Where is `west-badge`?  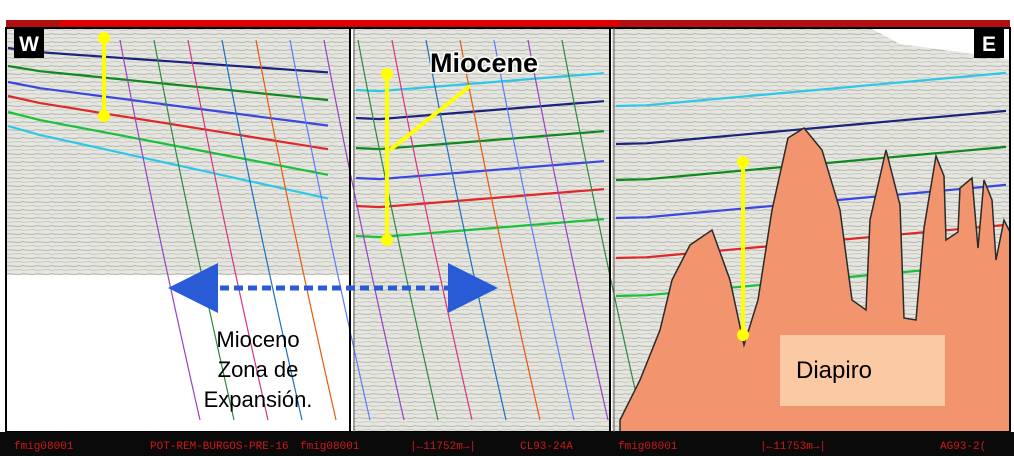 west-badge is located at coordinates (29, 43).